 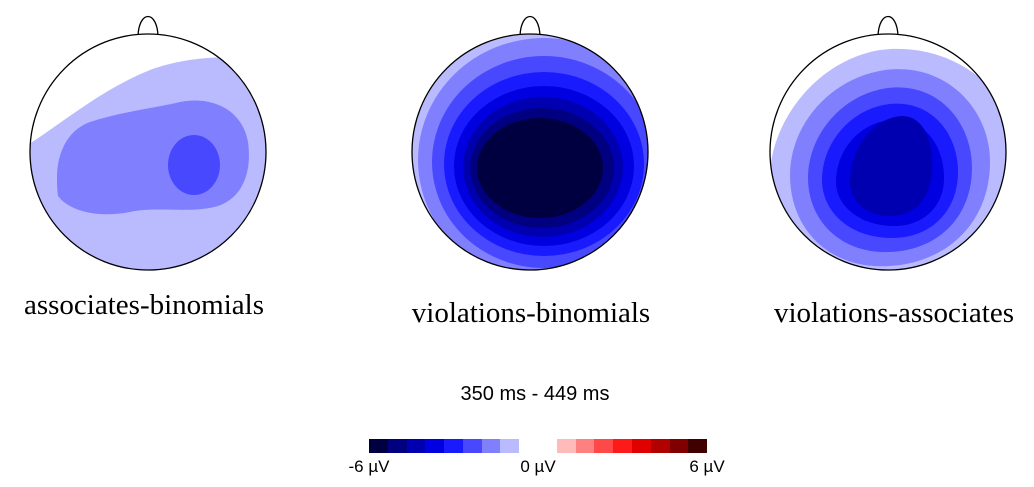 I want to click on scalp-map-violations-associates, so click(x=888, y=143).